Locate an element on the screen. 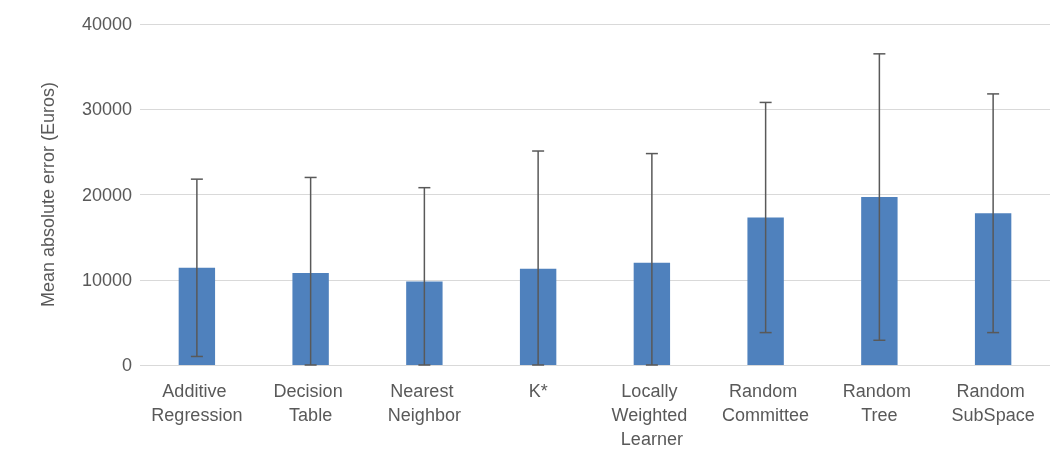 The width and height of the screenshot is (1058, 465). x-tick-label: Nearest Neighbor is located at coordinates (424, 403).